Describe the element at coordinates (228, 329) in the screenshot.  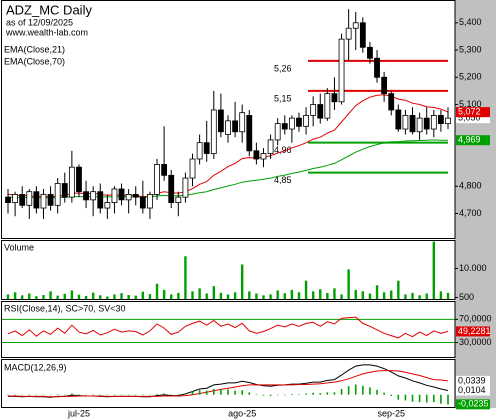
I see `rsi-frame` at that location.